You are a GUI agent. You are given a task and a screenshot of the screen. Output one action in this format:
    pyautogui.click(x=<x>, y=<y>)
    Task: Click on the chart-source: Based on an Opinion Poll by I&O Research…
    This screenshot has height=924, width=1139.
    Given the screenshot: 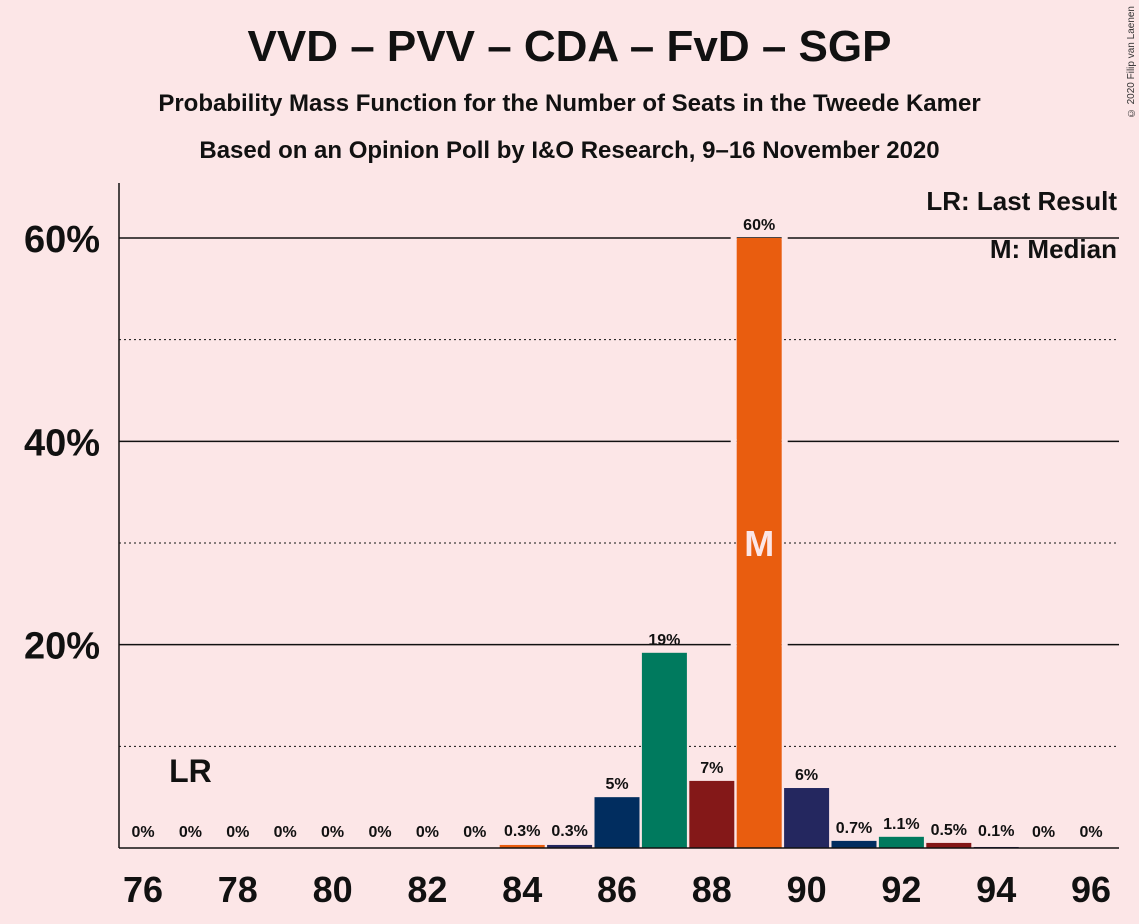 What is the action you would take?
    pyautogui.click(x=569, y=150)
    